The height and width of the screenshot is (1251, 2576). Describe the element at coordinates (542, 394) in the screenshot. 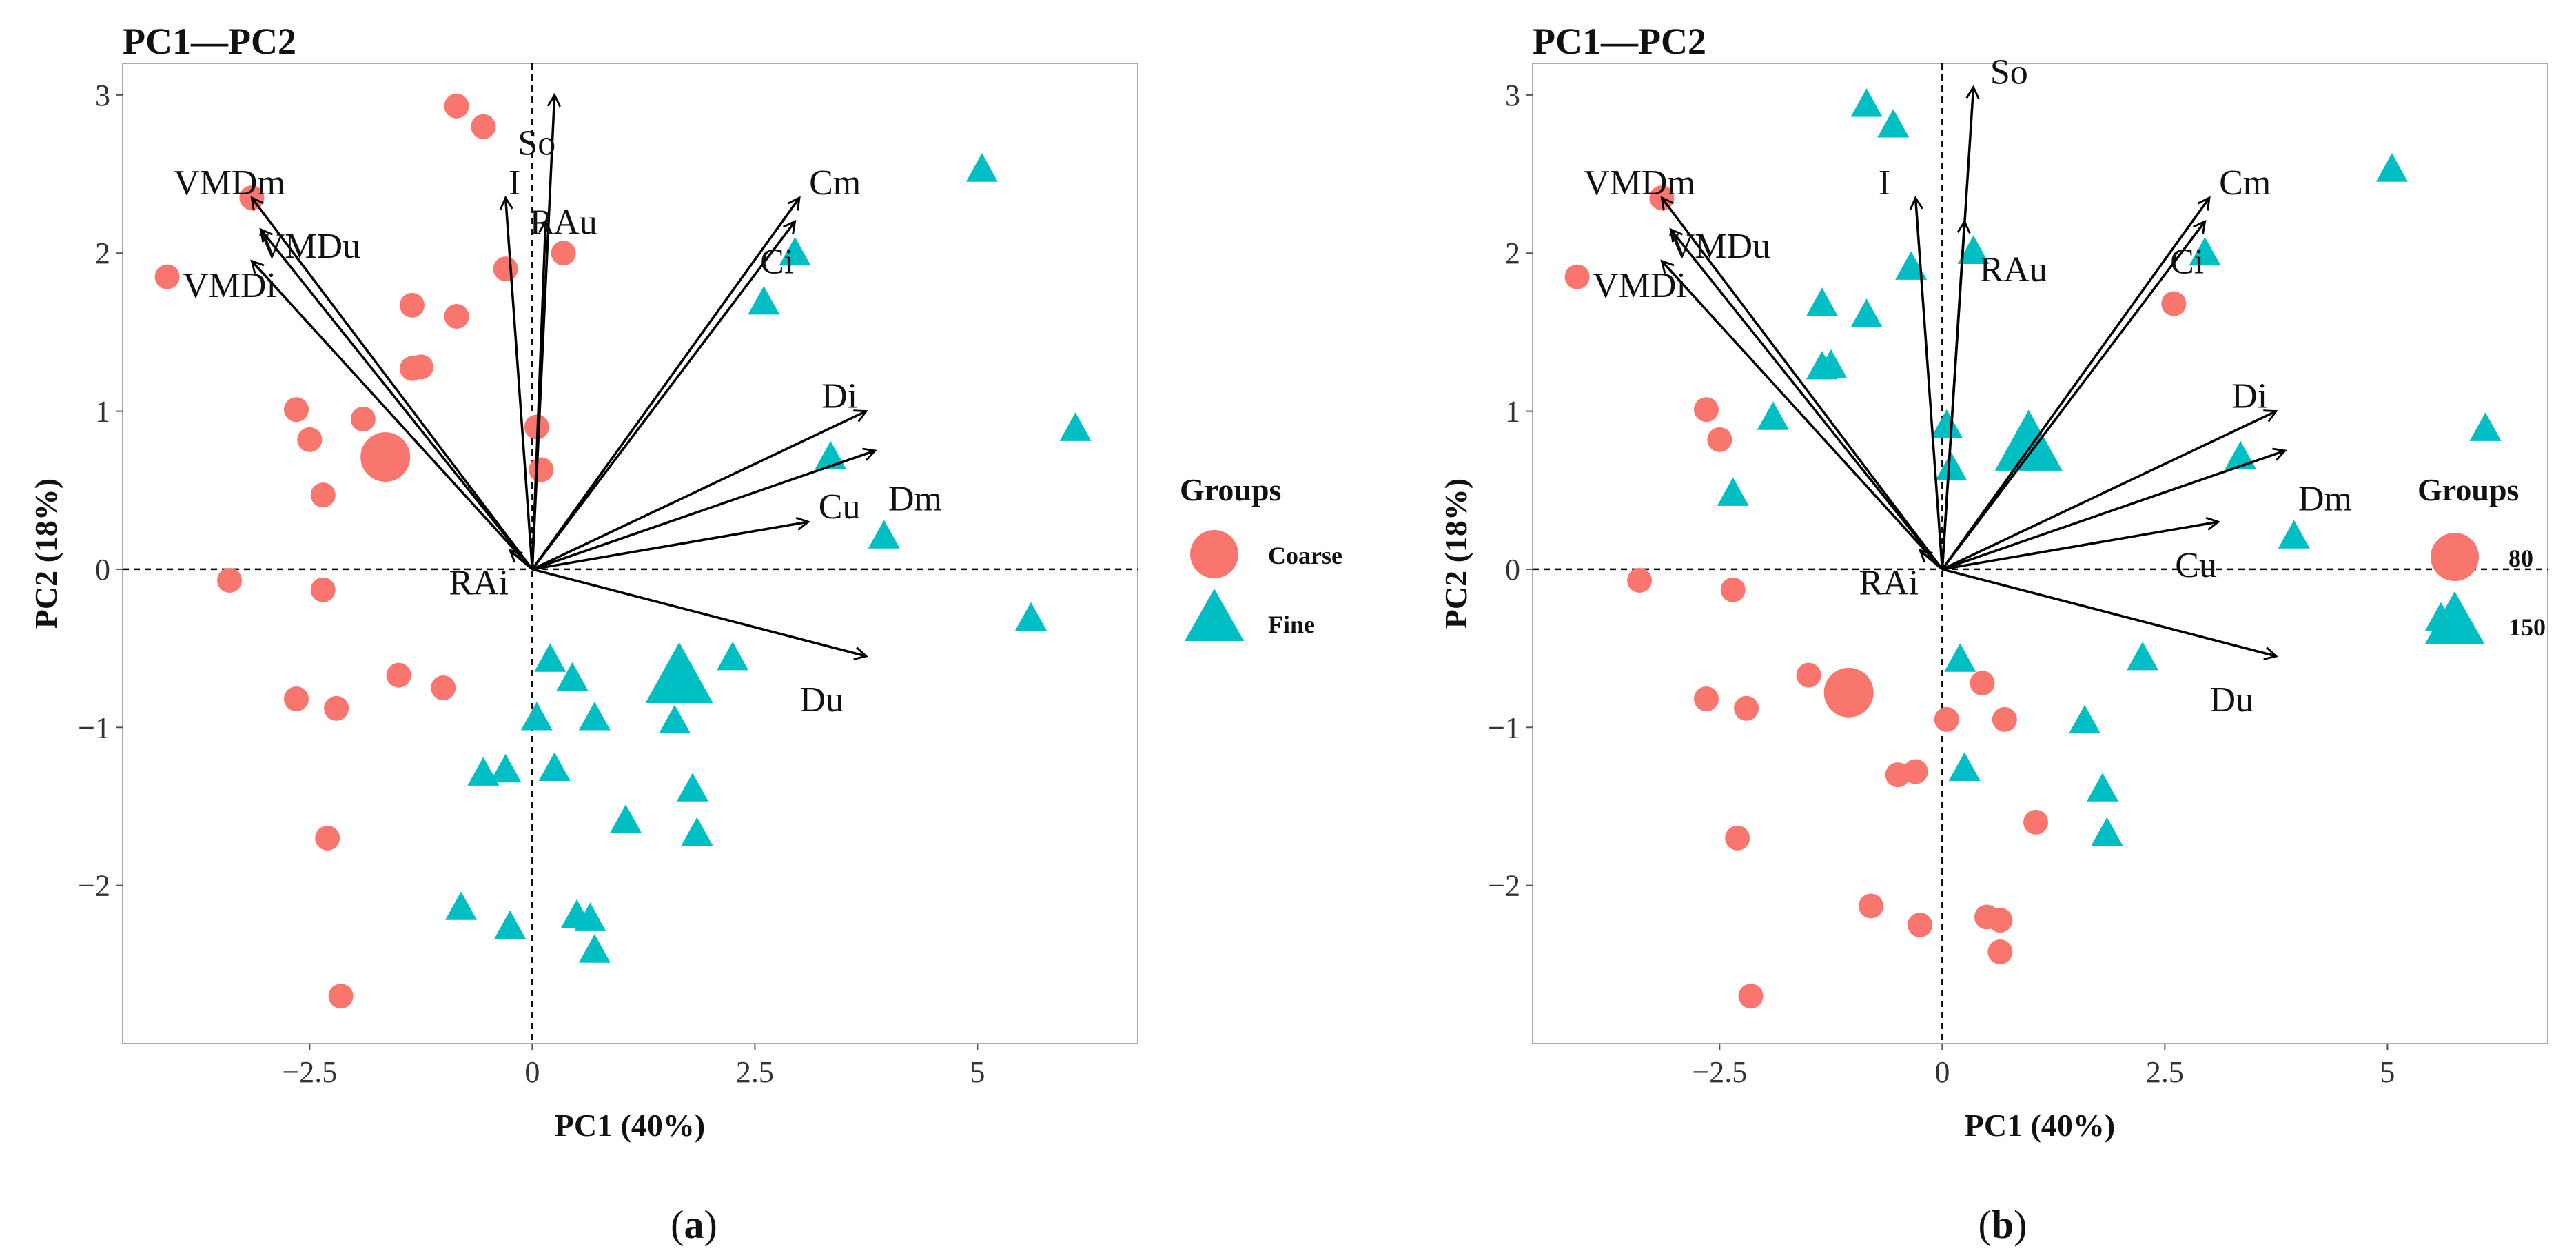

I see `loading-arrow-rau` at that location.